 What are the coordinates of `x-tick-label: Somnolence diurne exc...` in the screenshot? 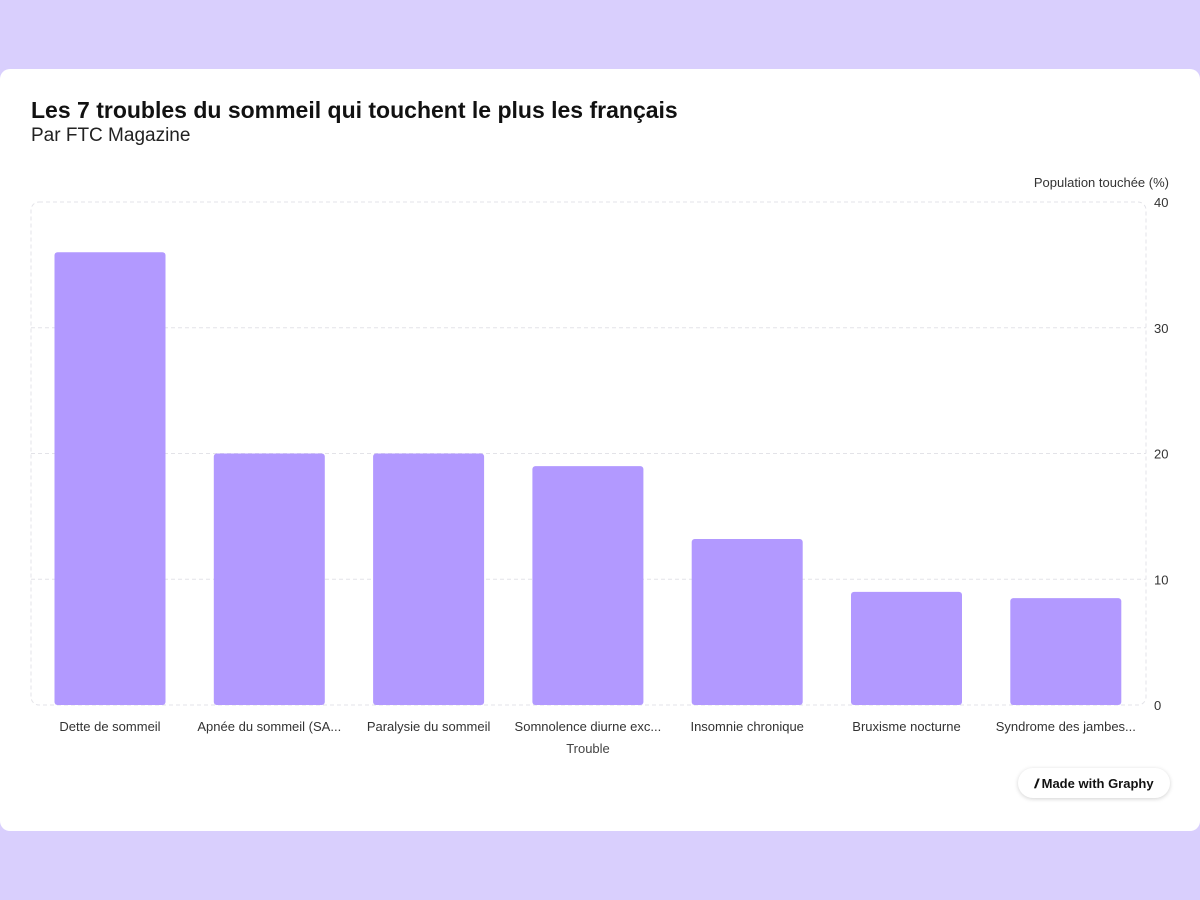 It's located at (588, 726).